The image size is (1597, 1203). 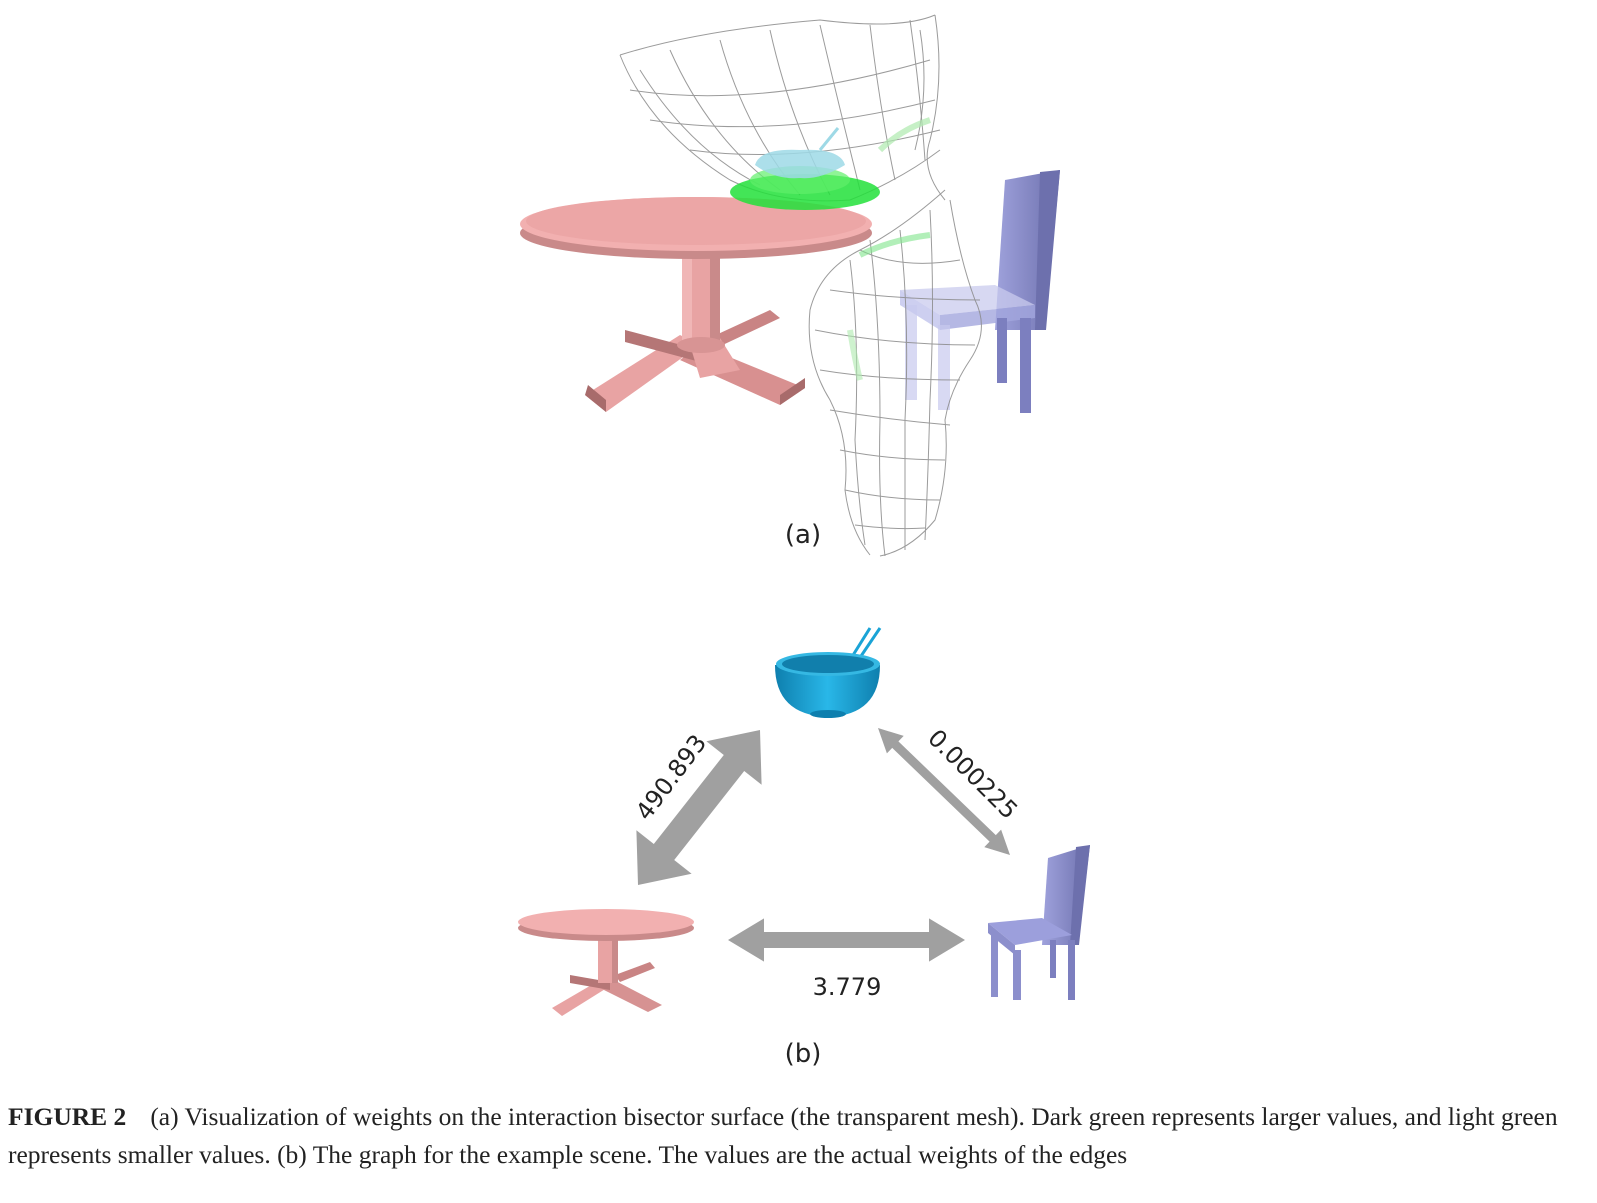 I want to click on panel-a-label: (a), so click(x=803, y=535).